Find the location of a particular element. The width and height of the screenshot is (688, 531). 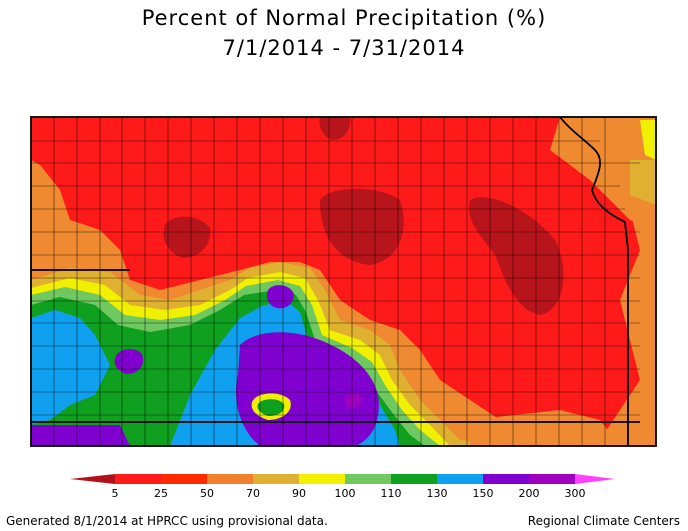

map-date-range: 7/1/2014 - 7/31/2014 is located at coordinates (344, 48).